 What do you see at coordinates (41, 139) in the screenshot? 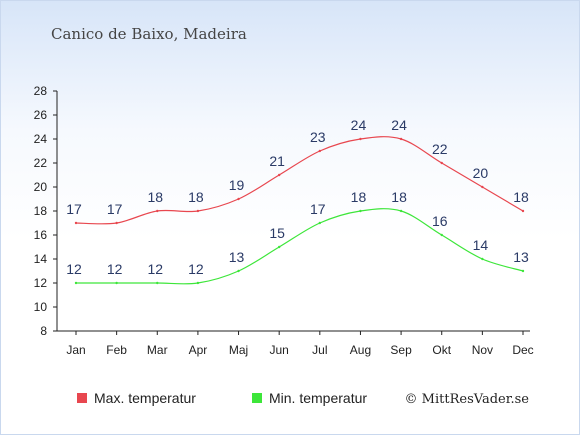
I see `y-tick-label: 24` at bounding box center [41, 139].